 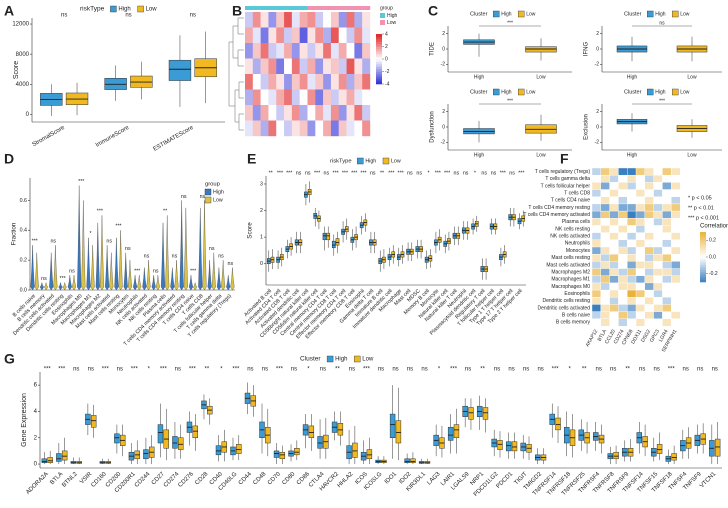 I want to click on panel-label: C, so click(x=433, y=11).